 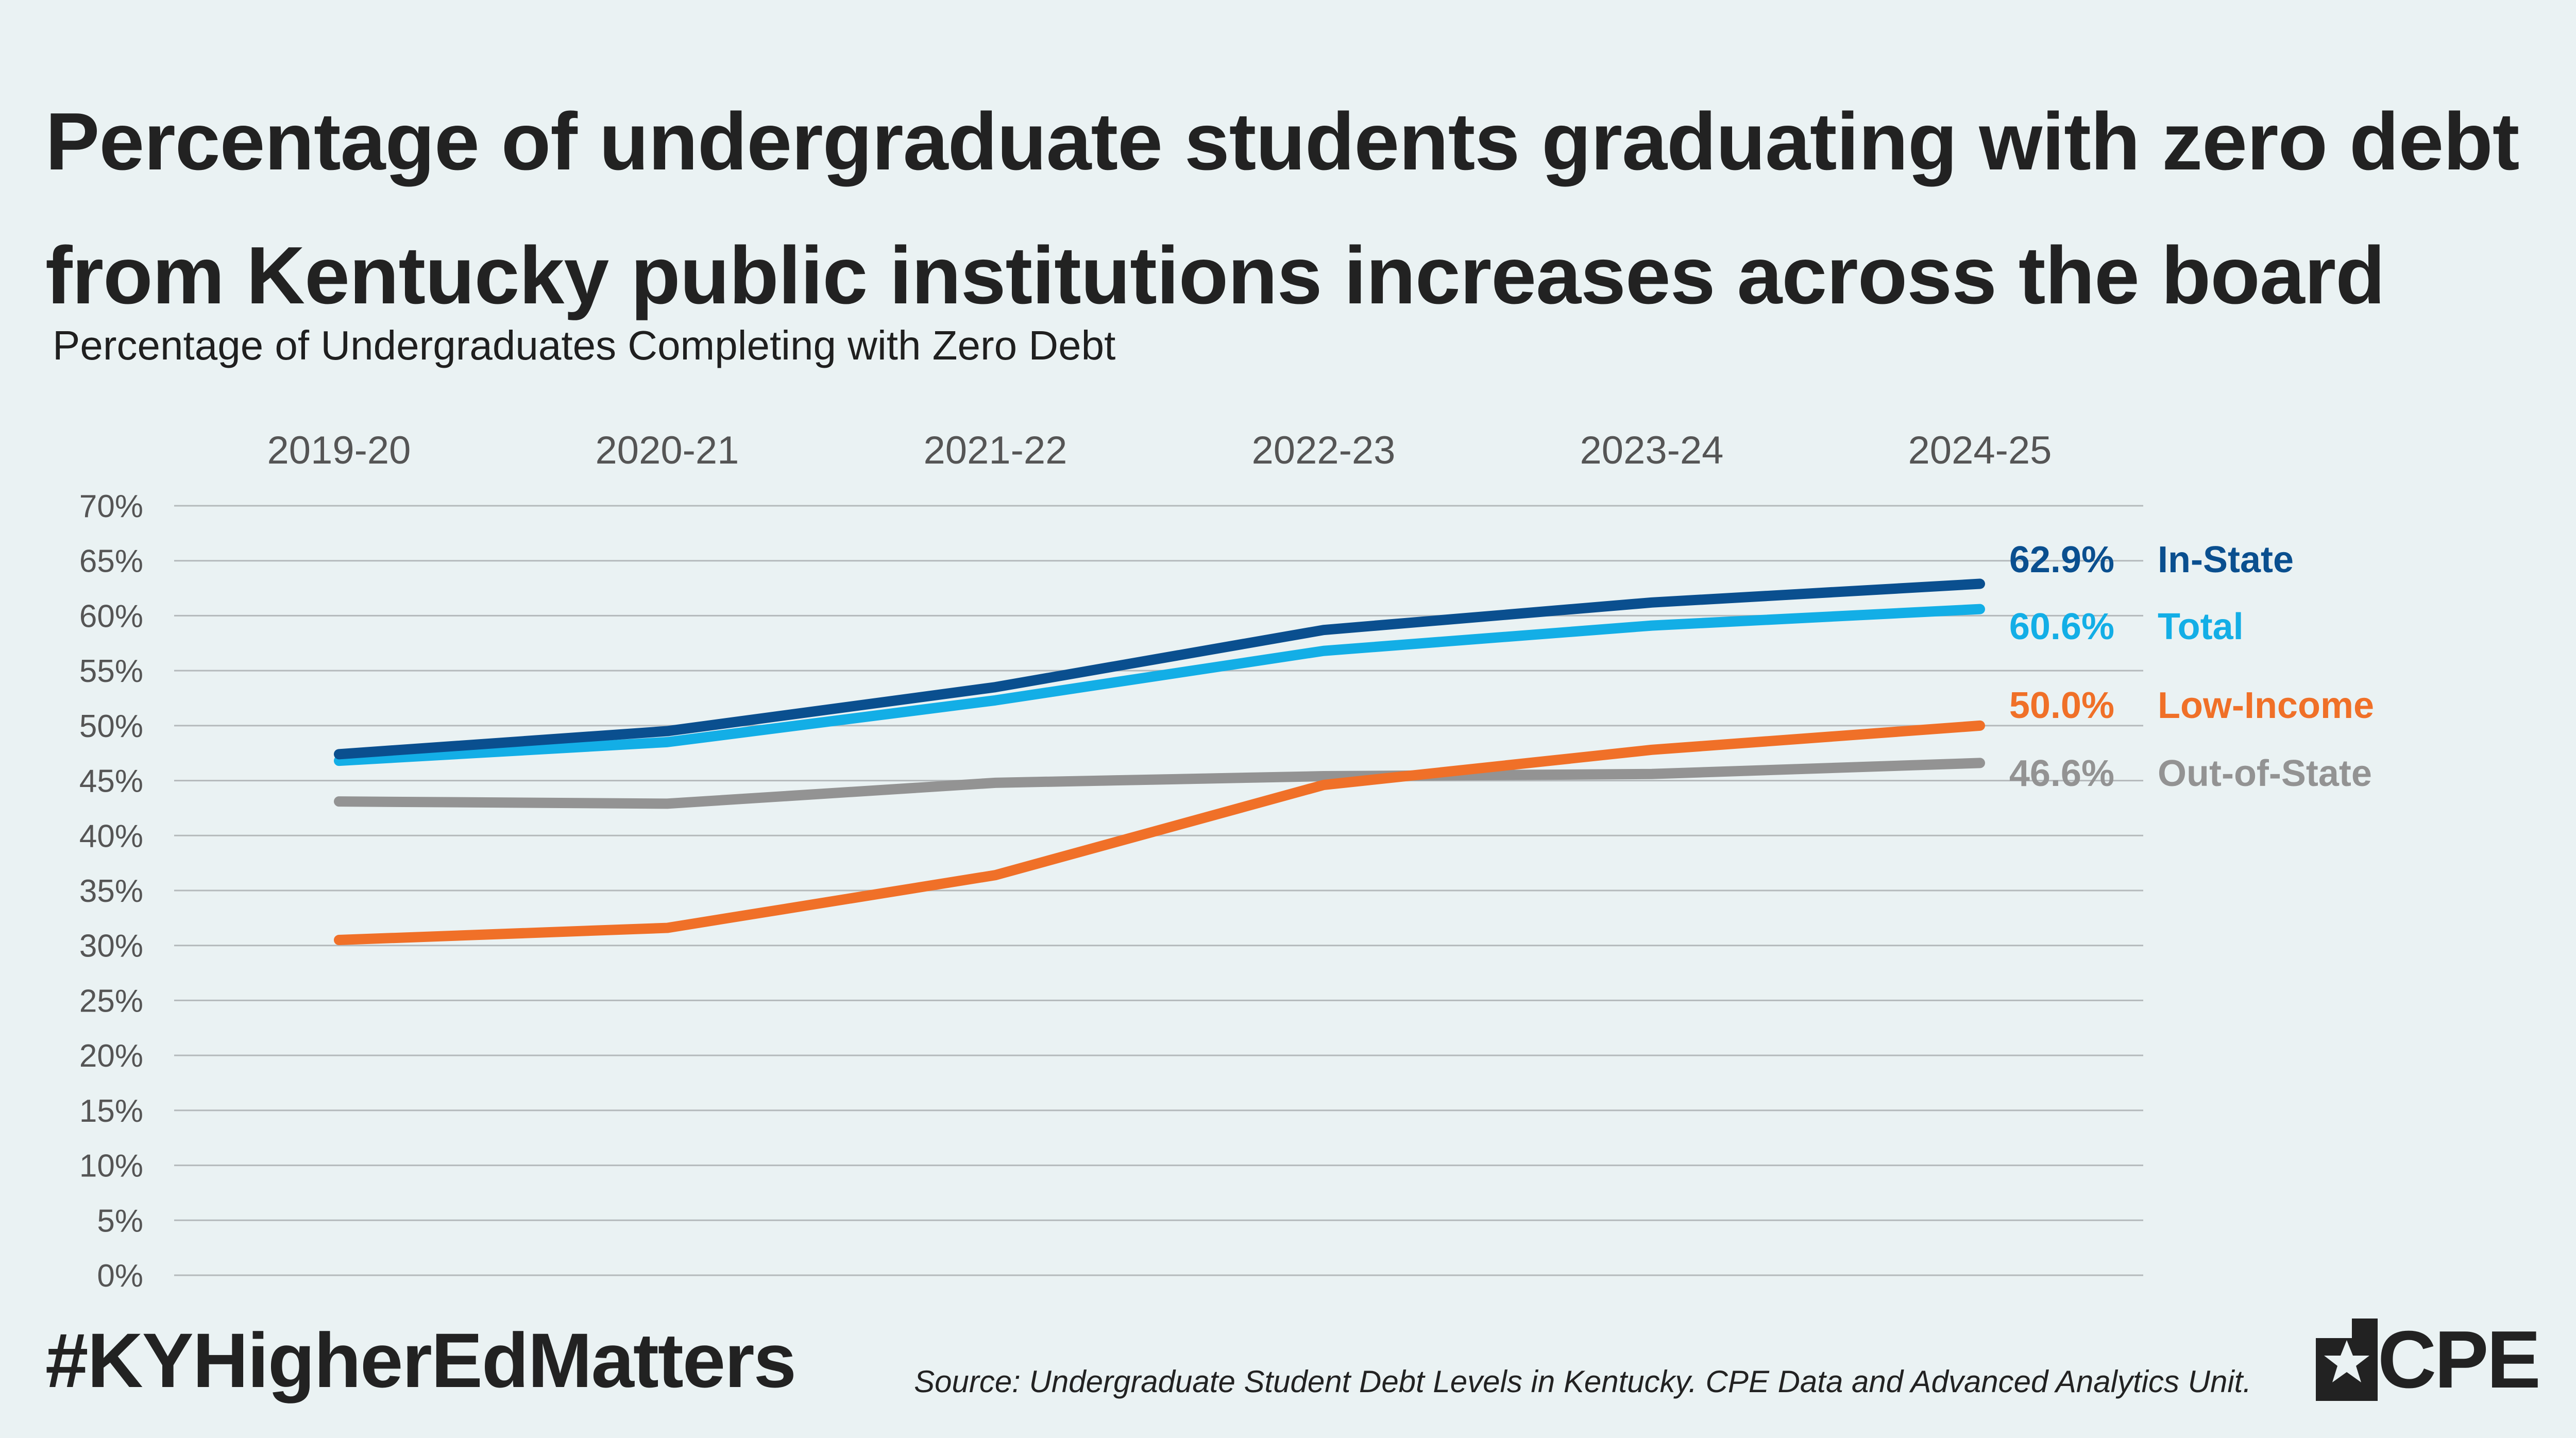 What do you see at coordinates (2061, 626) in the screenshot?
I see `end-value-label-total: 60.6%` at bounding box center [2061, 626].